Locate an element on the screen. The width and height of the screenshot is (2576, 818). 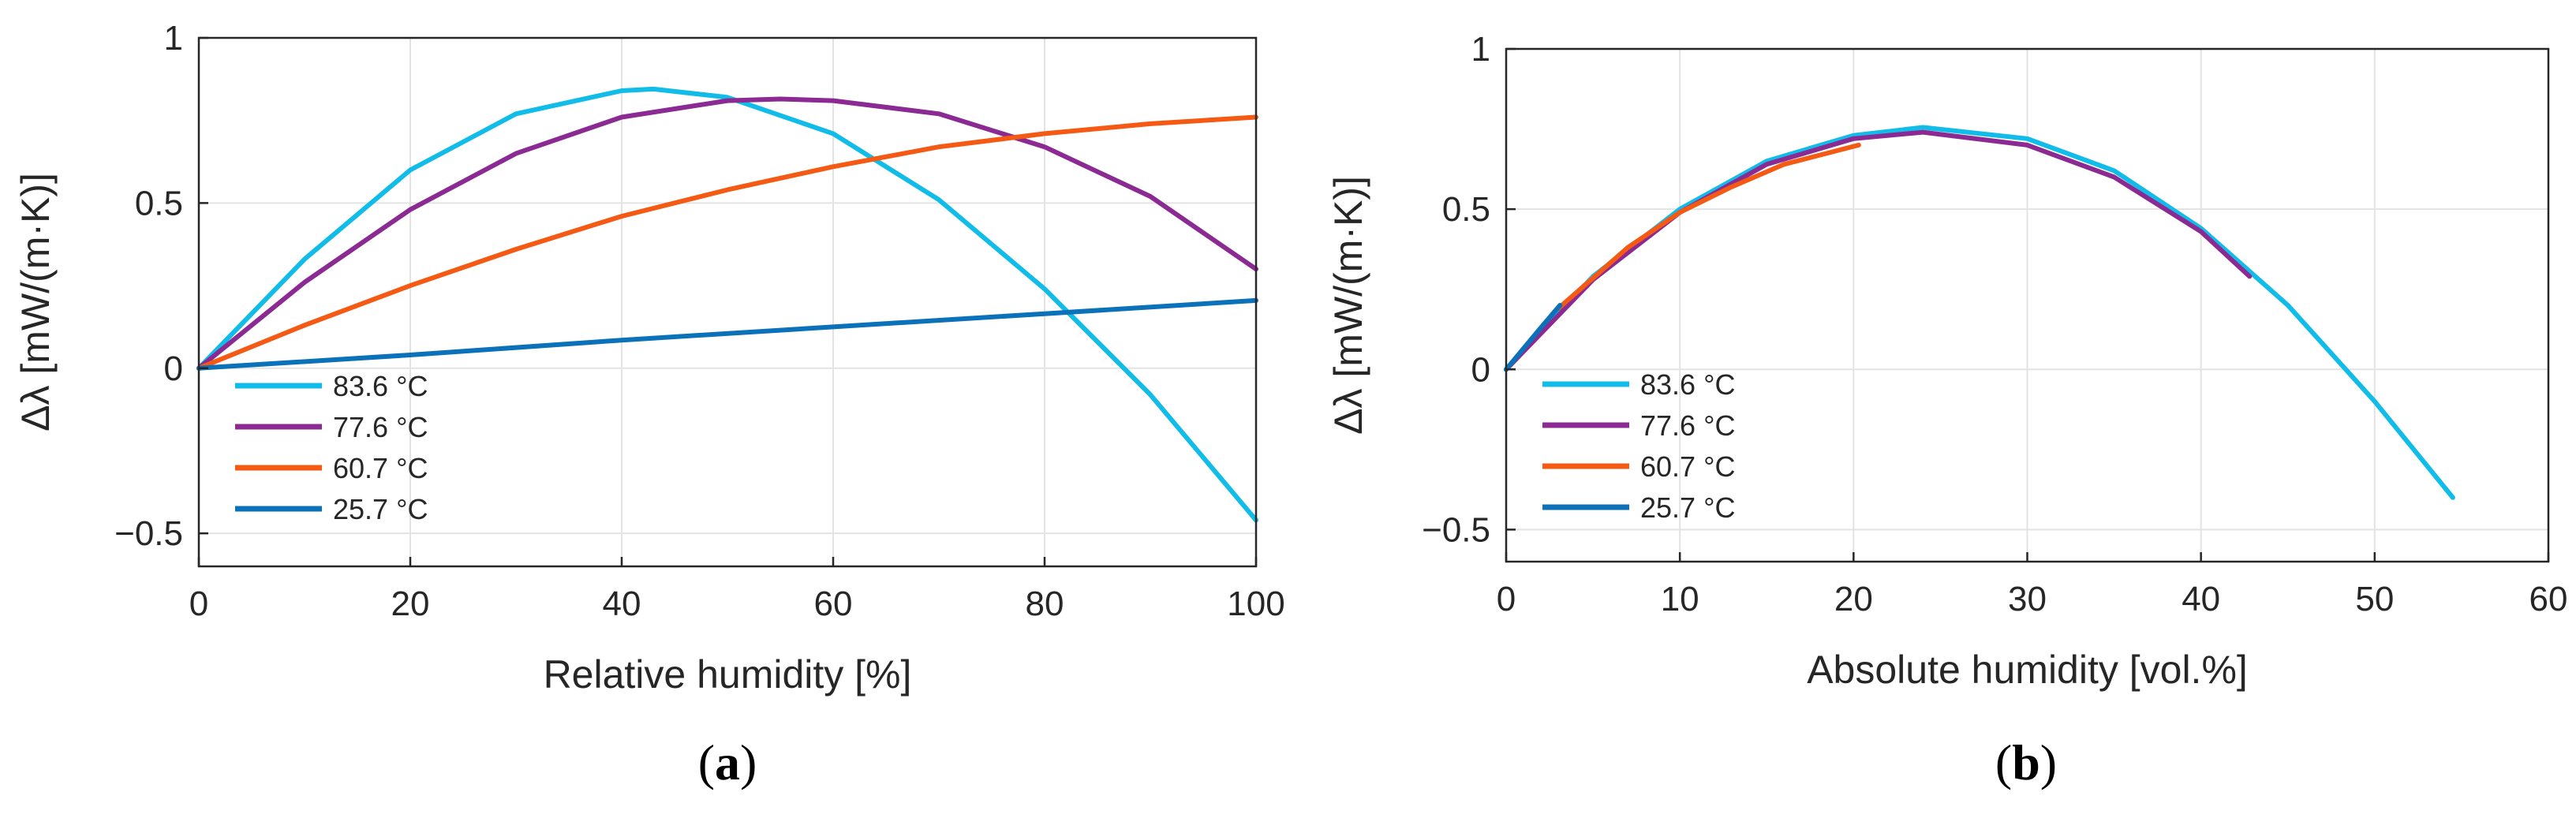
chart-a-legend-label: 77.6 °C is located at coordinates (380, 427).